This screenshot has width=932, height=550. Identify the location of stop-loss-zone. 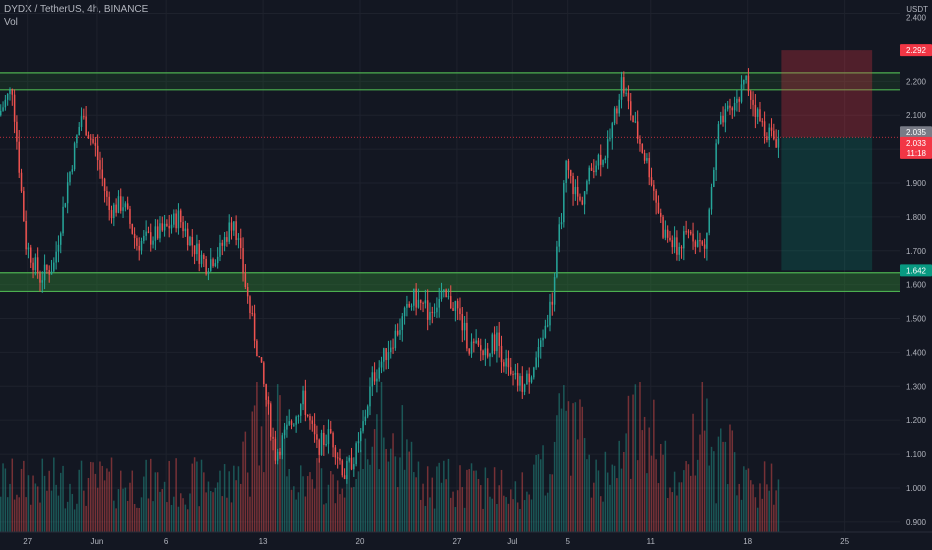
(827, 94).